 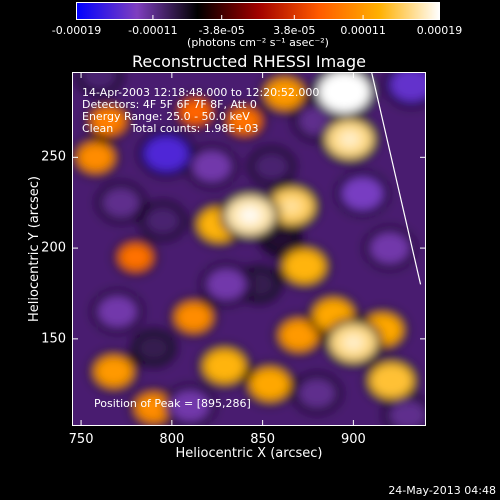 What do you see at coordinates (294, 30) in the screenshot?
I see `colorbar-tick-label: 3.8e-05` at bounding box center [294, 30].